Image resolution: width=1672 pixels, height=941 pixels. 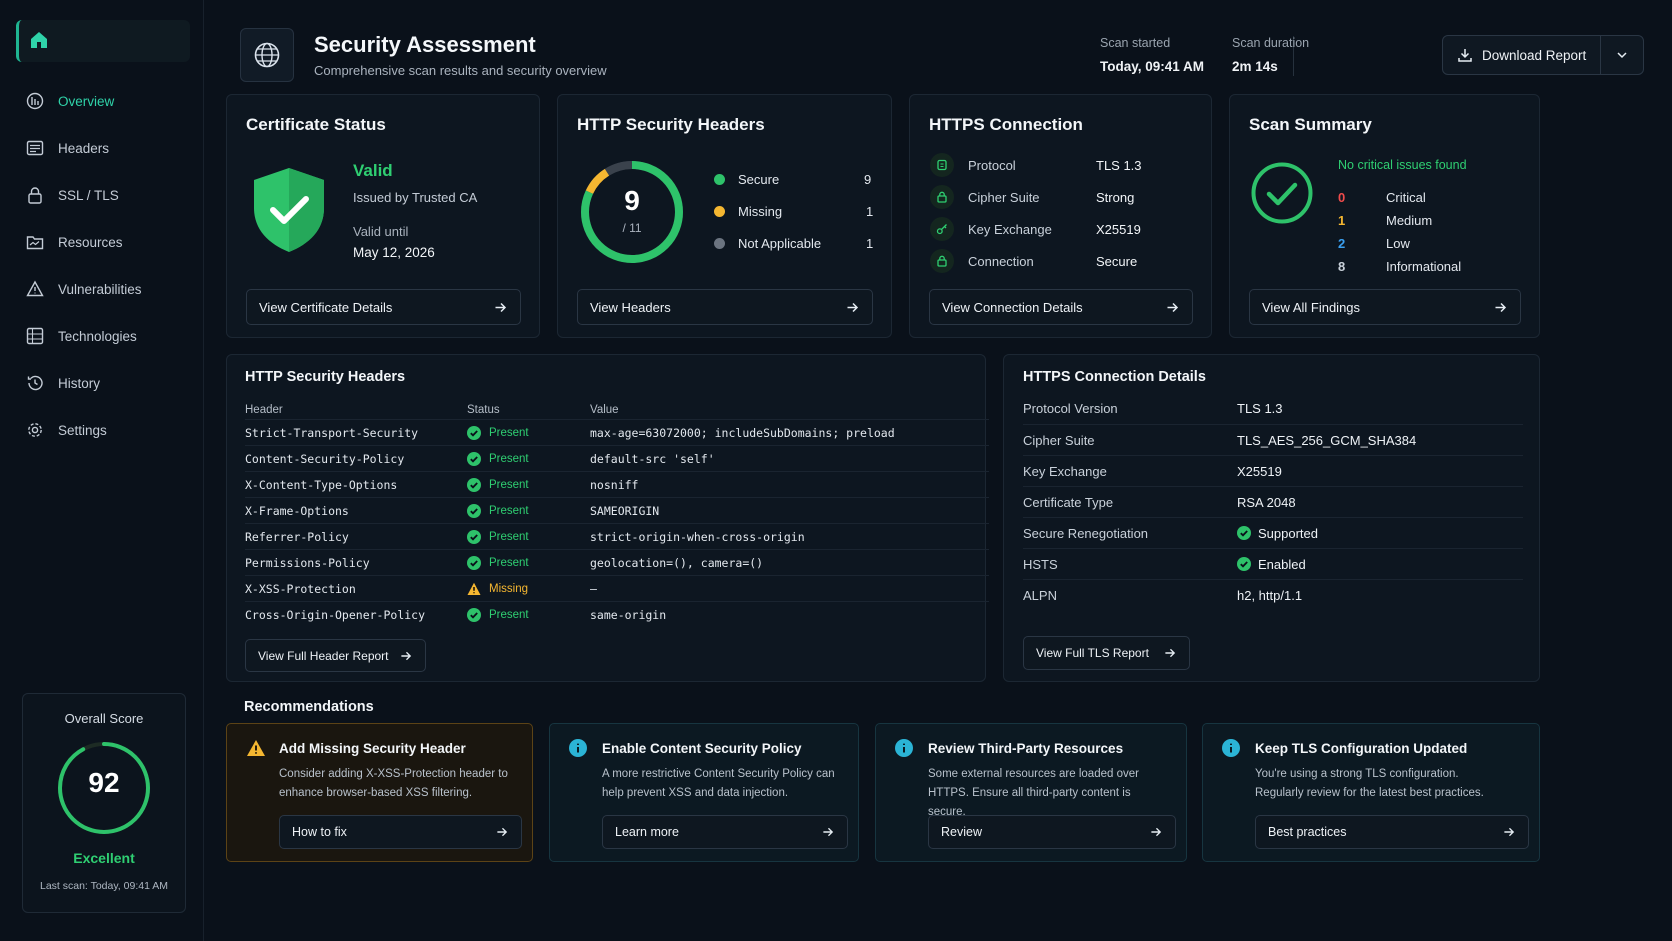 What do you see at coordinates (702, 748) in the screenshot?
I see `recommendation-title: Enable Content Security Policy` at bounding box center [702, 748].